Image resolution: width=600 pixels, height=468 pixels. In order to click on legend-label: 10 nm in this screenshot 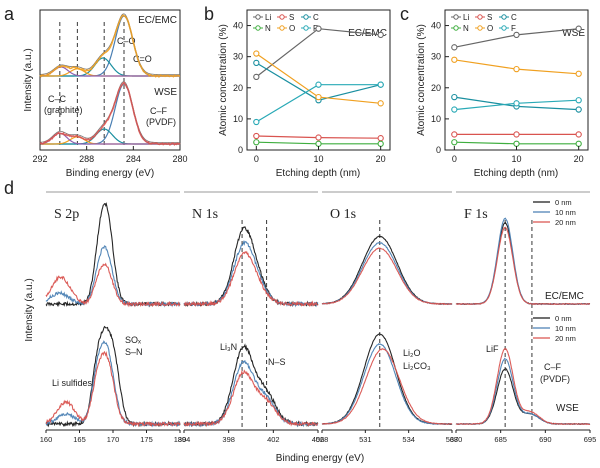, I will do `click(565, 212)`.